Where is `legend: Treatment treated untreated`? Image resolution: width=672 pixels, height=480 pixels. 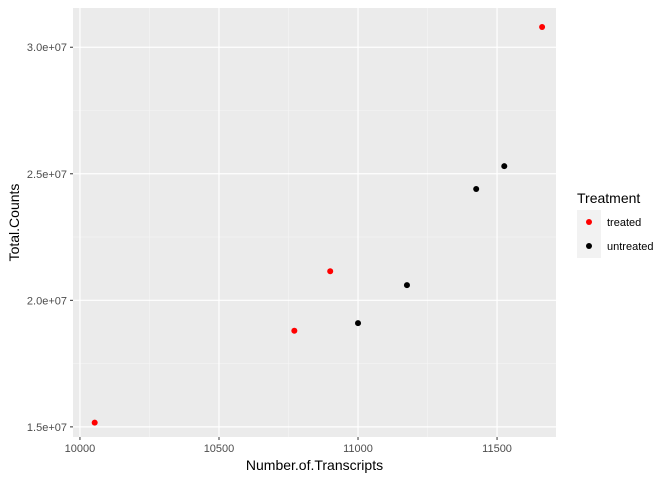
legend: Treatment treated untreated is located at coordinates (615, 224).